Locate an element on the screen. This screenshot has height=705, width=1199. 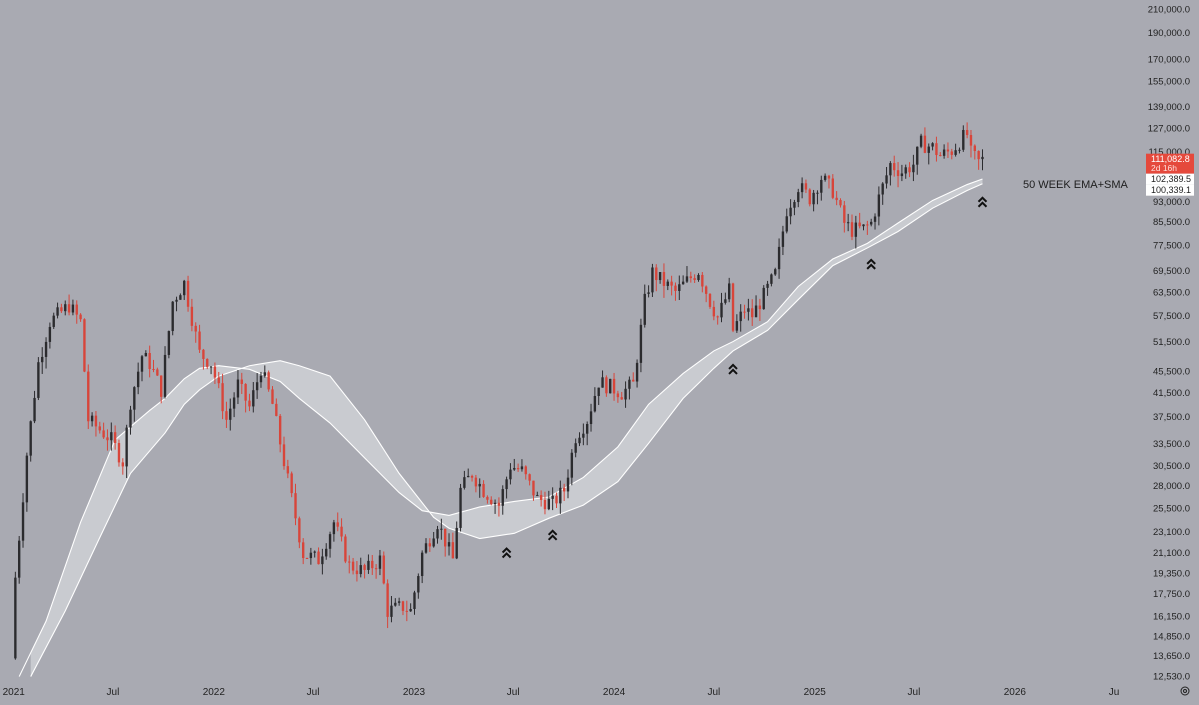
time-axis-label: 2026 is located at coordinates (1015, 692).